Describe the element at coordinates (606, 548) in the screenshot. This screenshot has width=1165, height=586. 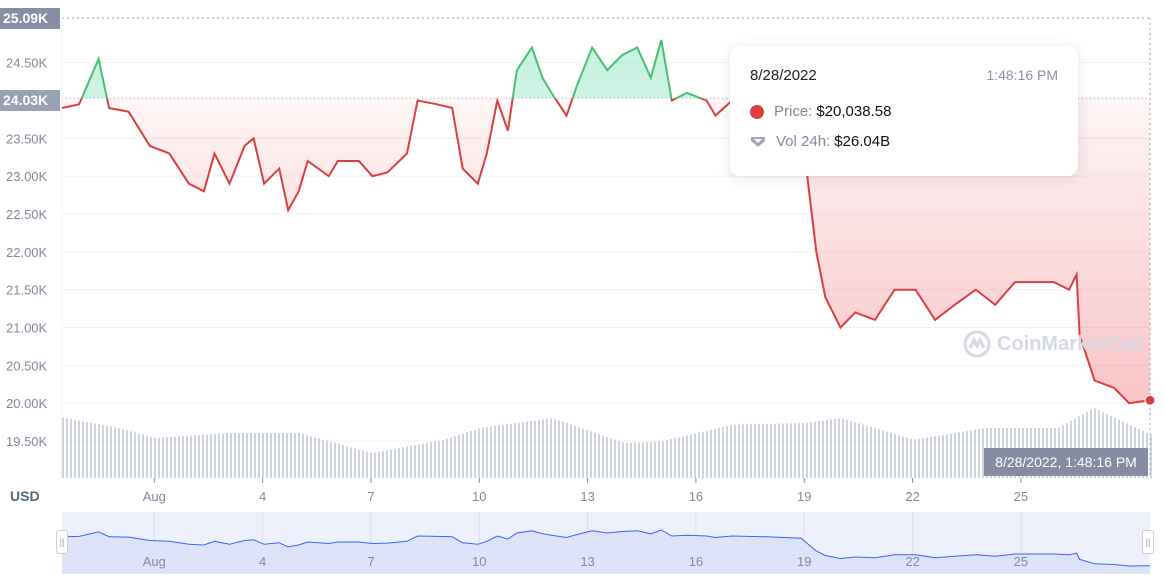
I see `navigator-line` at that location.